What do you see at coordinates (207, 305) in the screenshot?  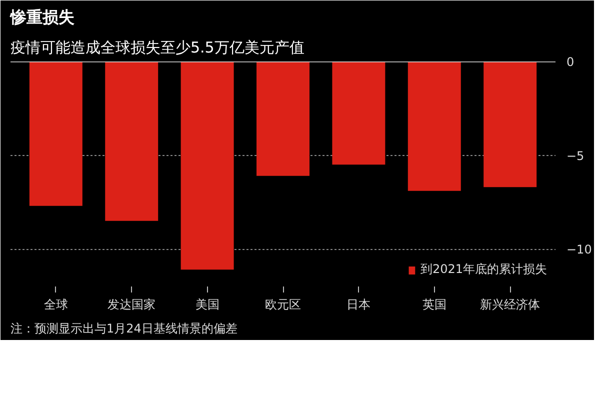 I see `x-tick-label: 美国` at bounding box center [207, 305].